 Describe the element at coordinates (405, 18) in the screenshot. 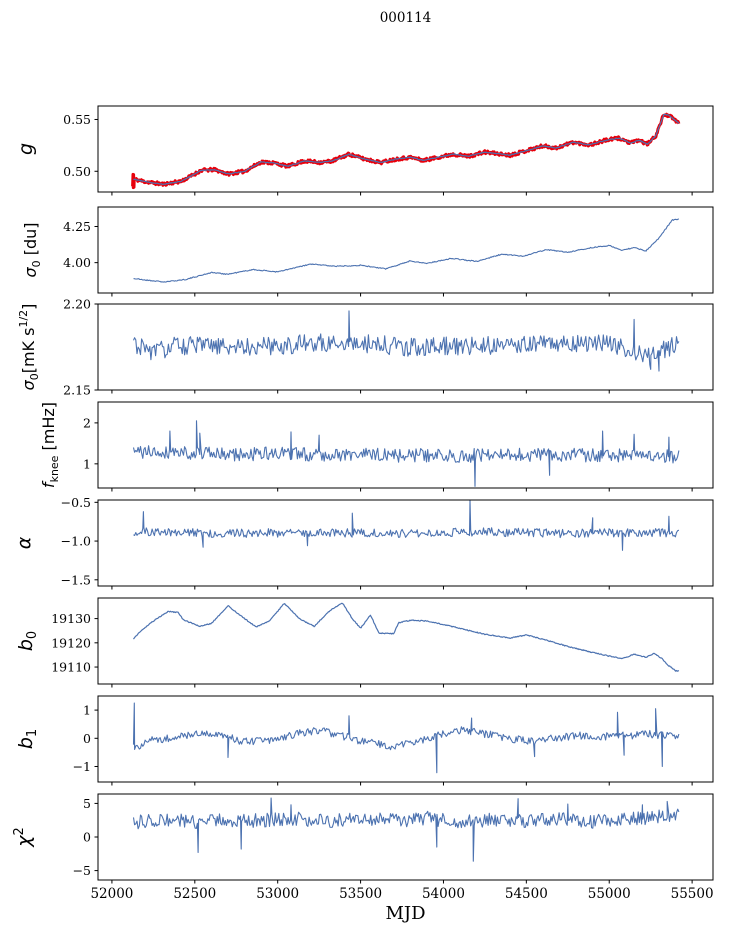

I see `figure-title: 000114` at that location.